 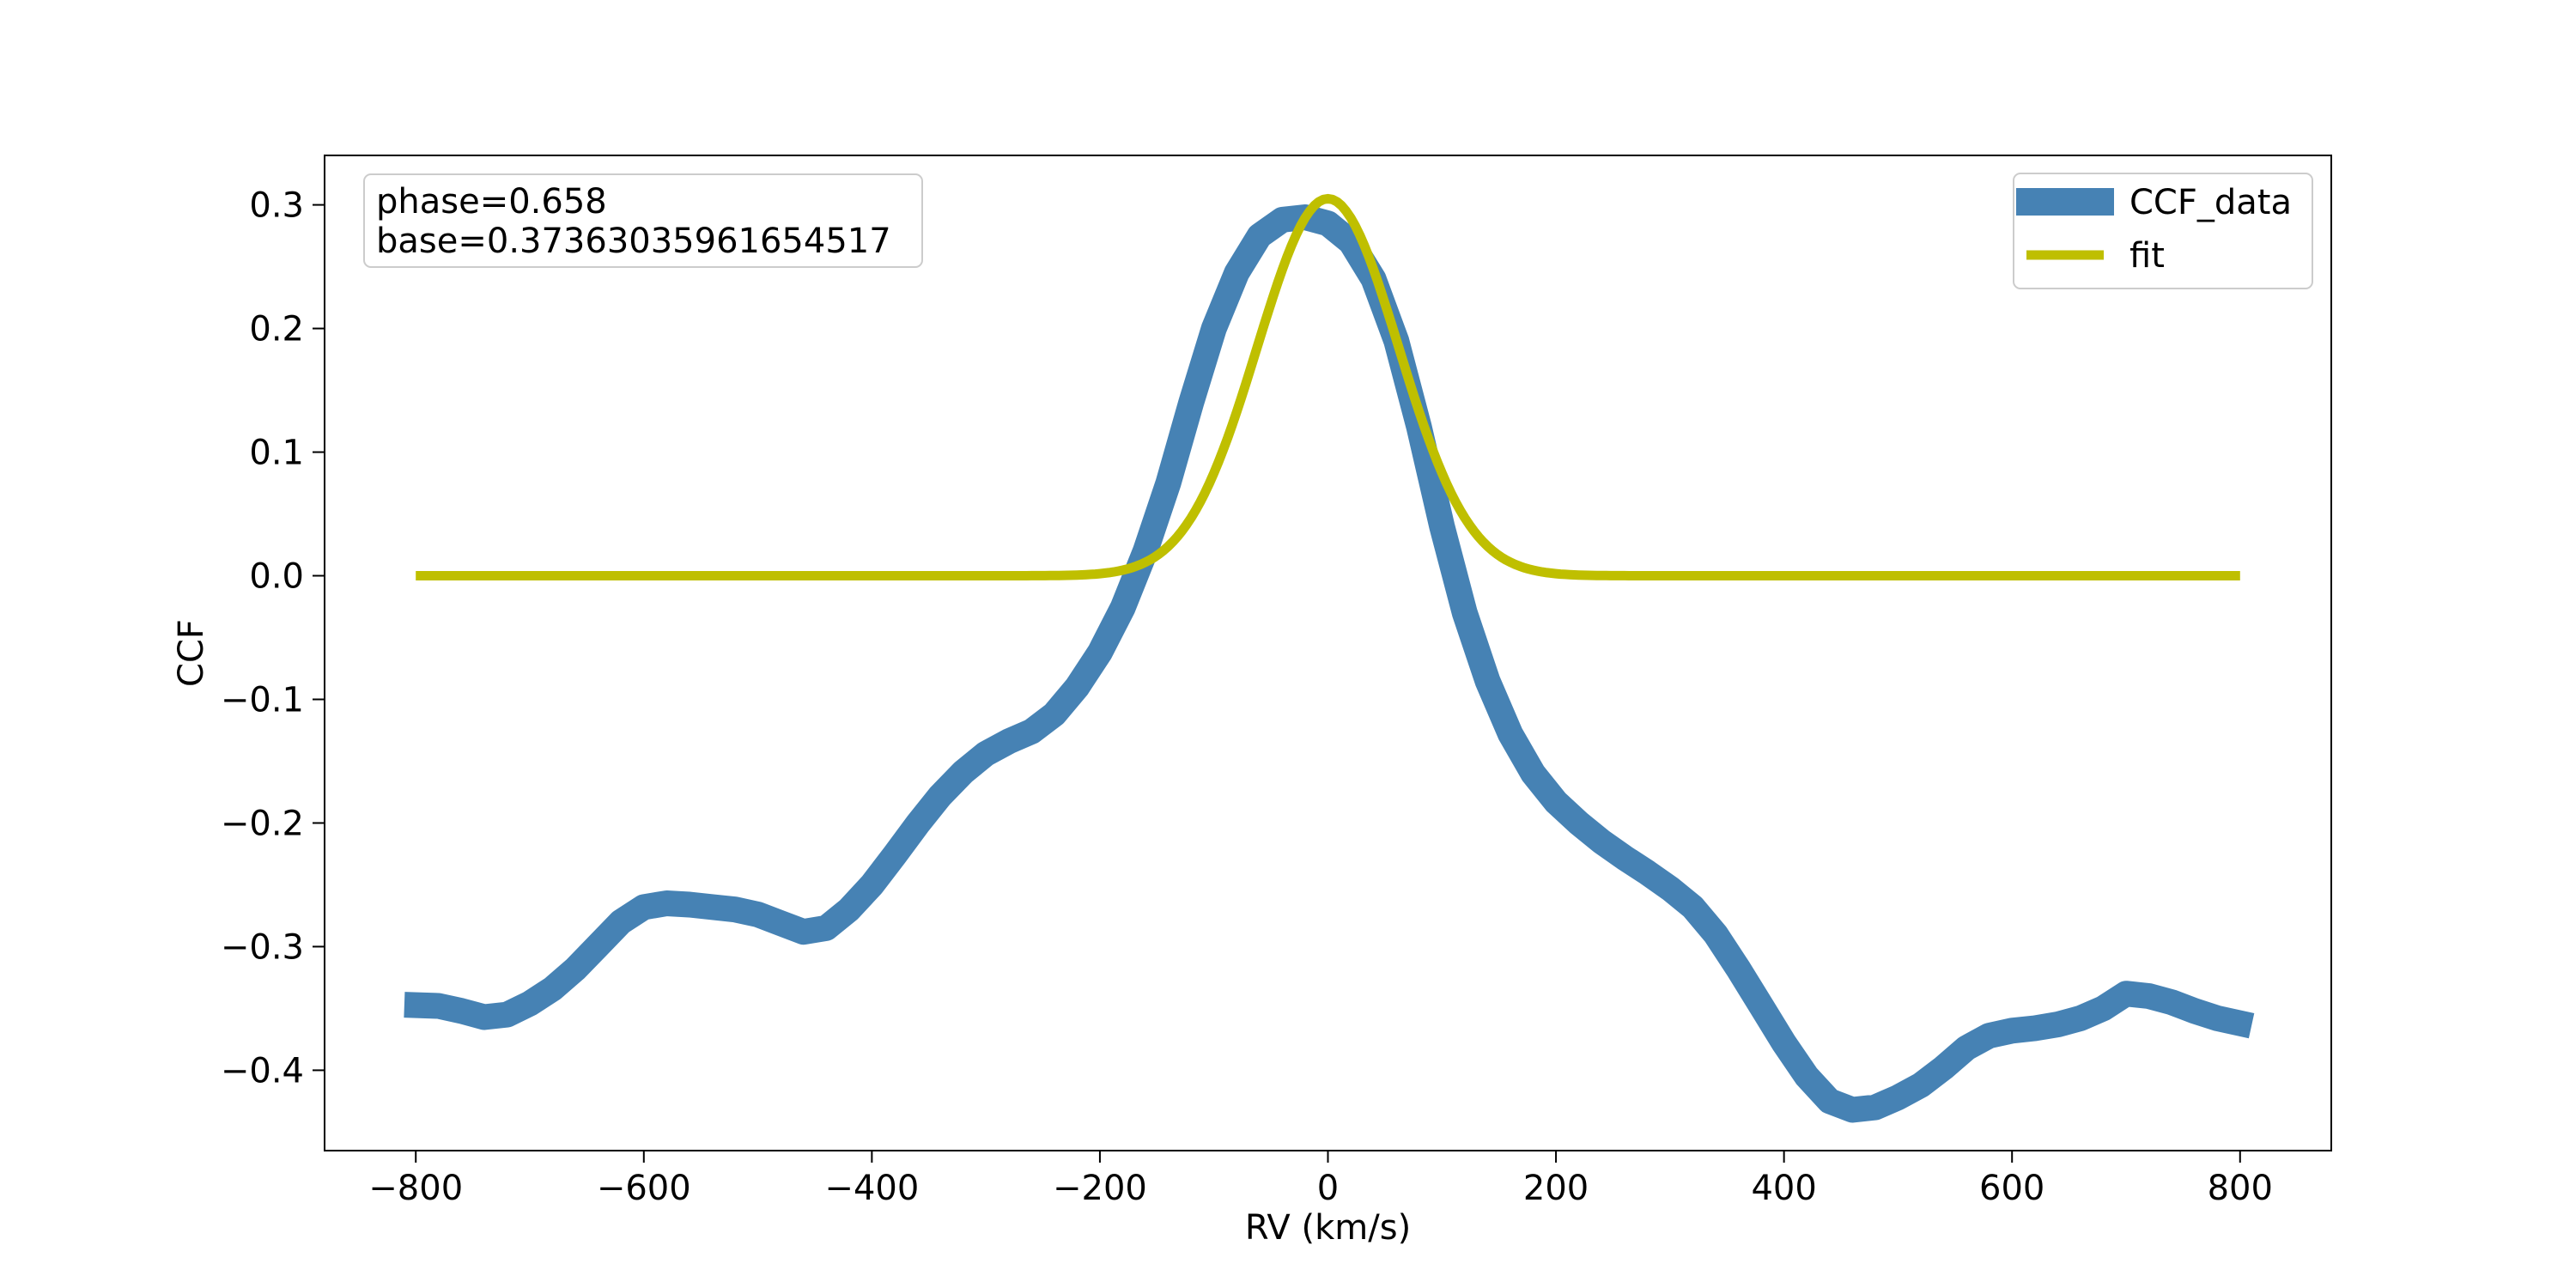 I want to click on y-axis-ticks: 0.3 0.2 0.1 0.0 −0.1 −0.2 −0.3 −0.4, so click(x=273, y=638).